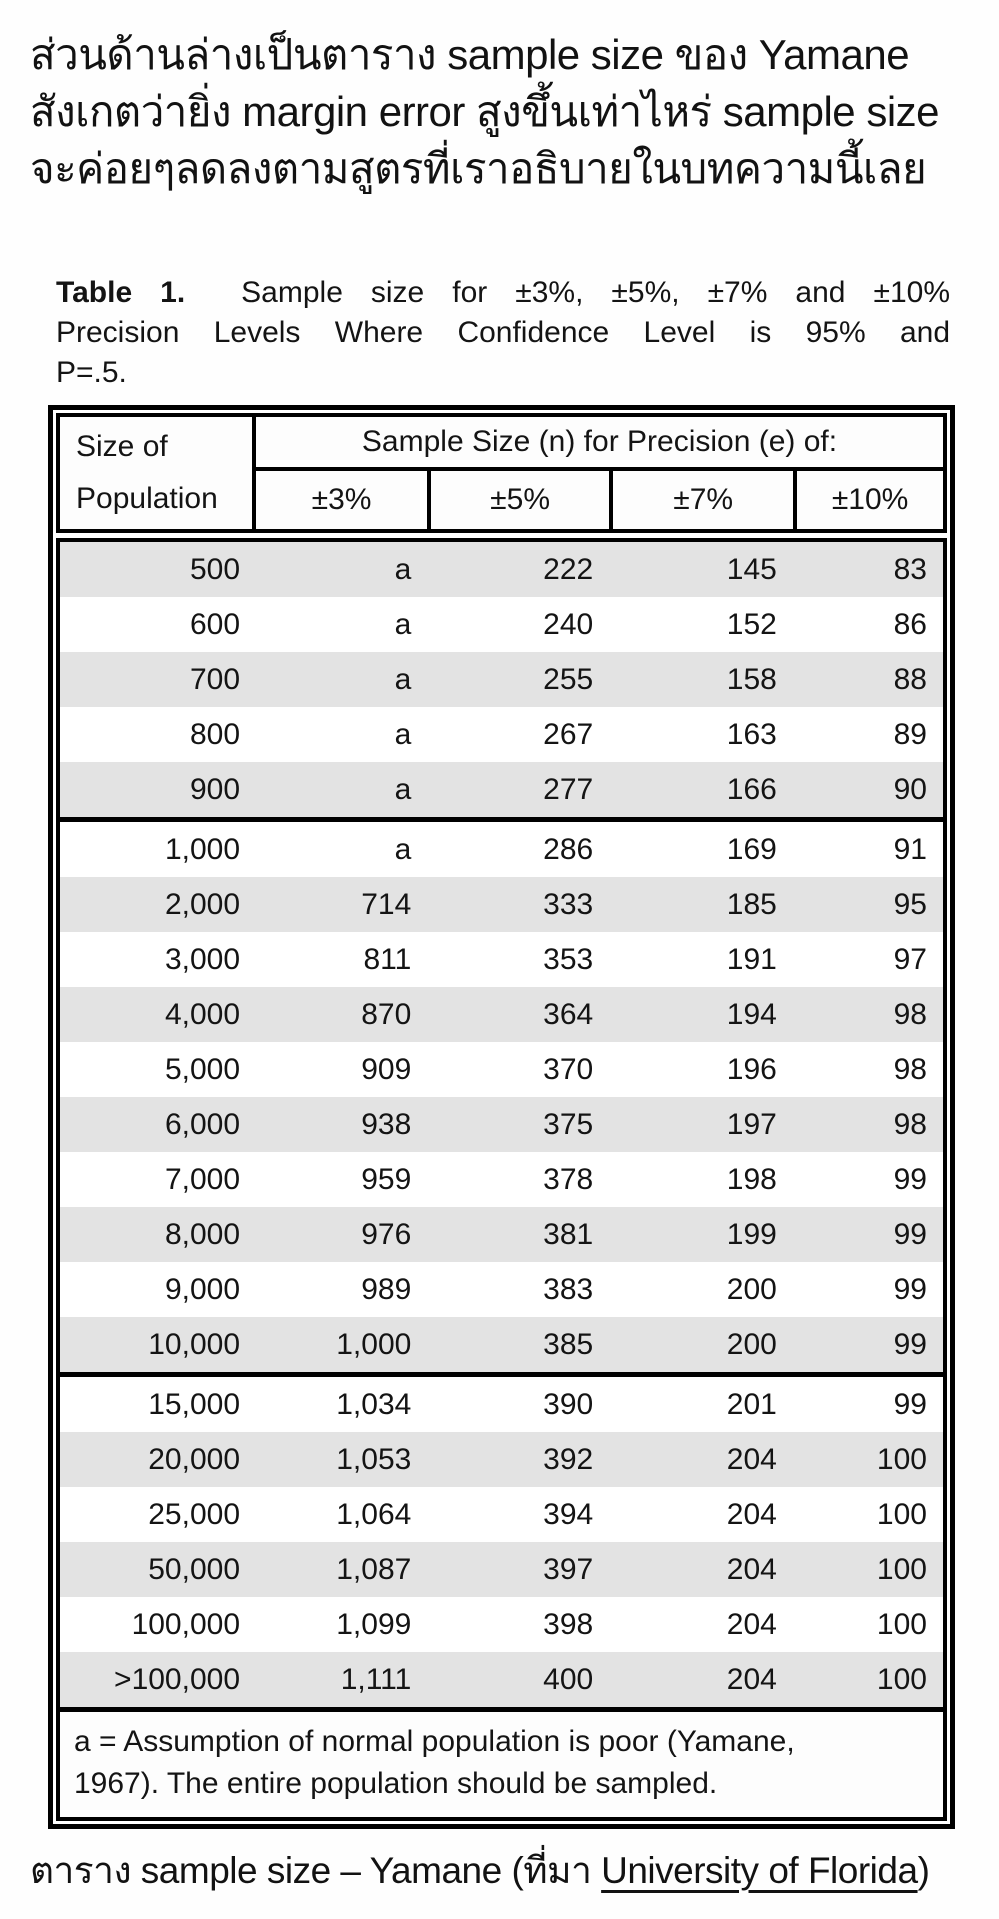 Image resolution: width=999 pixels, height=1919 pixels. What do you see at coordinates (910, 624) in the screenshot?
I see `sample-size-cell: 86` at bounding box center [910, 624].